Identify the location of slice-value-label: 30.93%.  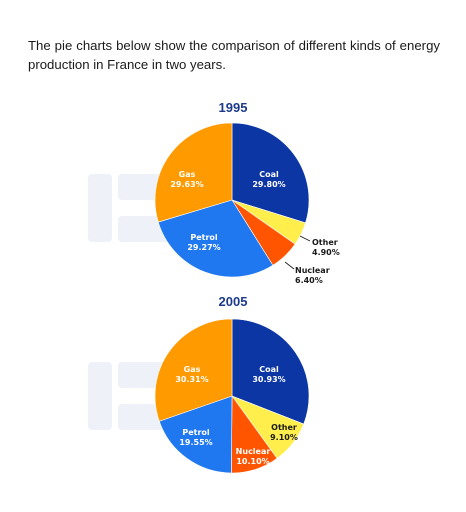
(268, 379).